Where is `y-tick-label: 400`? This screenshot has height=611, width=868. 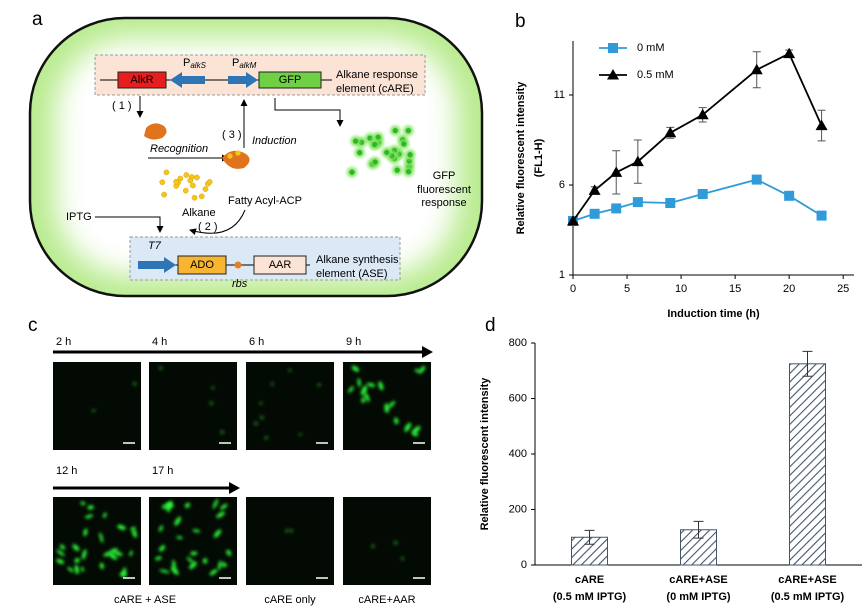 y-tick-label: 400 is located at coordinates (518, 454).